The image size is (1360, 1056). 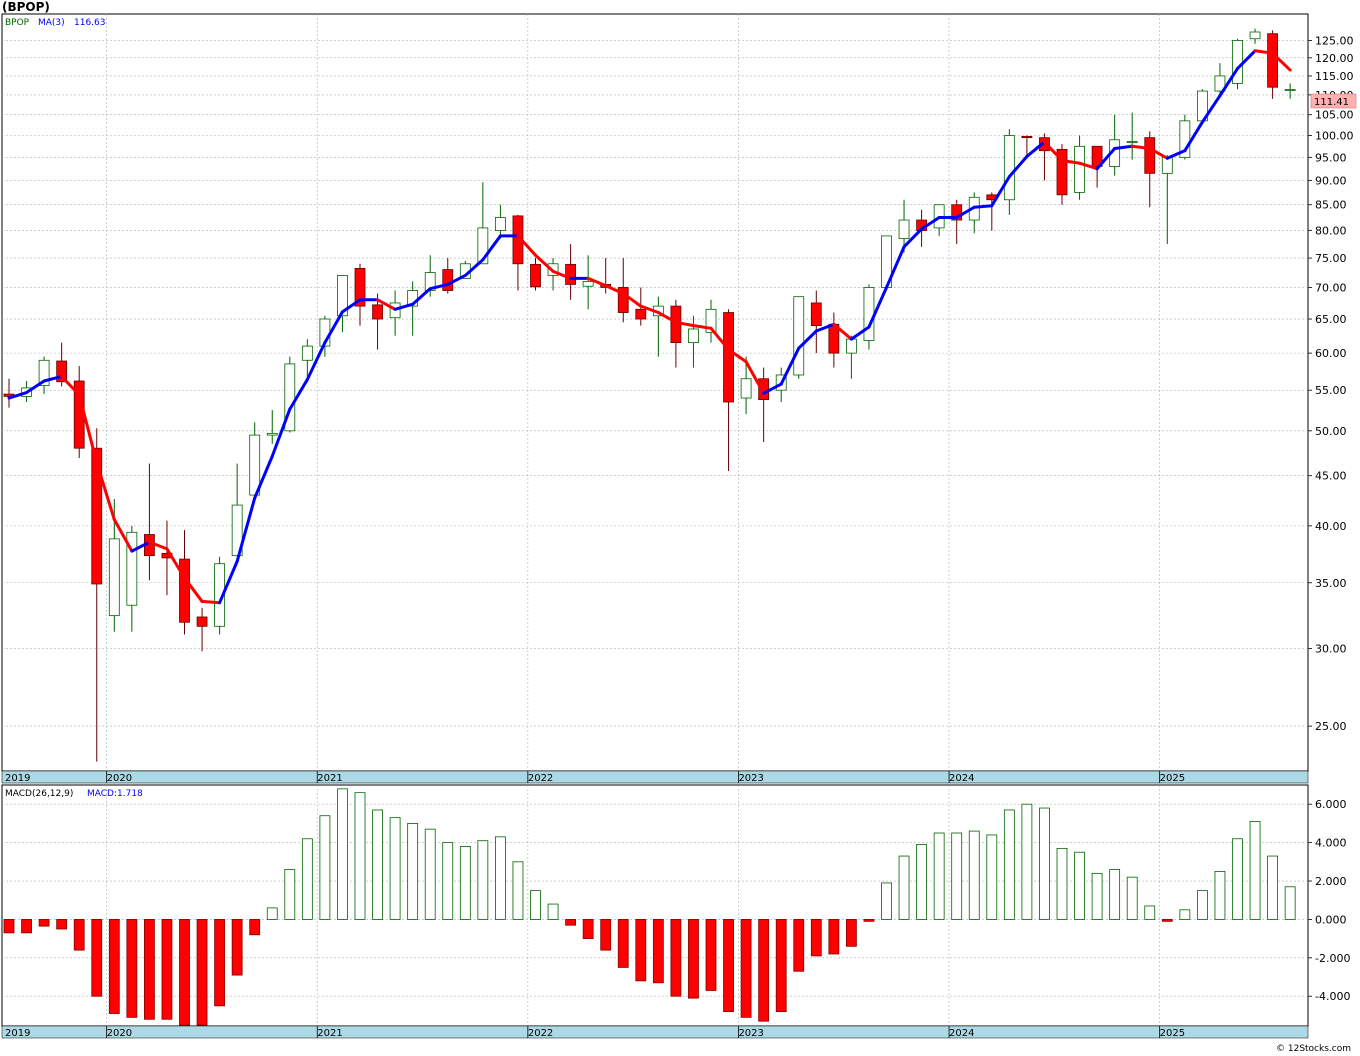 What do you see at coordinates (1331, 287) in the screenshot?
I see `price-tick-label: 70.00` at bounding box center [1331, 287].